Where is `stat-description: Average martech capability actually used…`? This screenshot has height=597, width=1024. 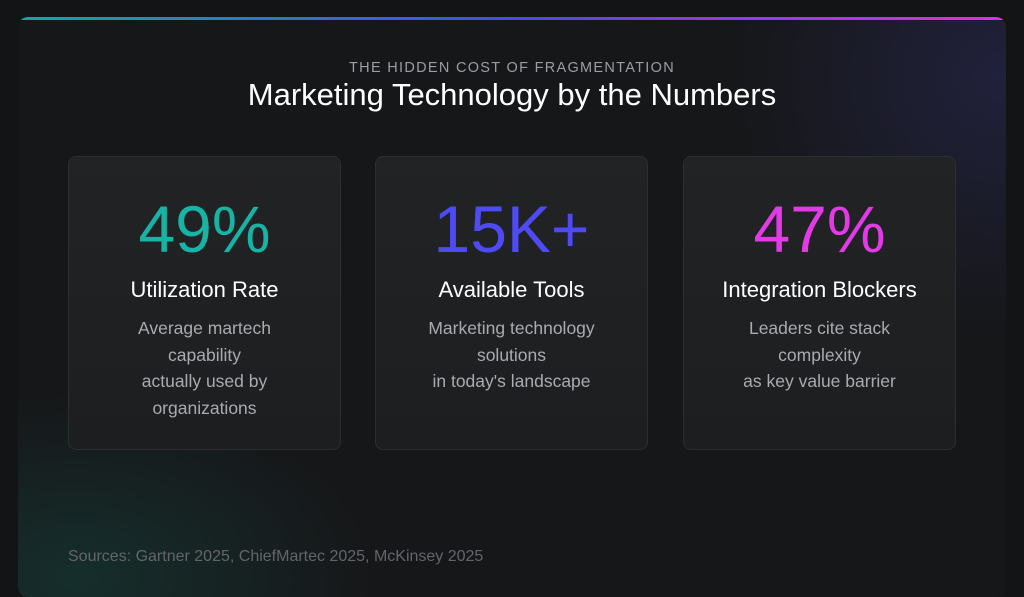 stat-description: Average martech capability actually used… is located at coordinates (204, 368).